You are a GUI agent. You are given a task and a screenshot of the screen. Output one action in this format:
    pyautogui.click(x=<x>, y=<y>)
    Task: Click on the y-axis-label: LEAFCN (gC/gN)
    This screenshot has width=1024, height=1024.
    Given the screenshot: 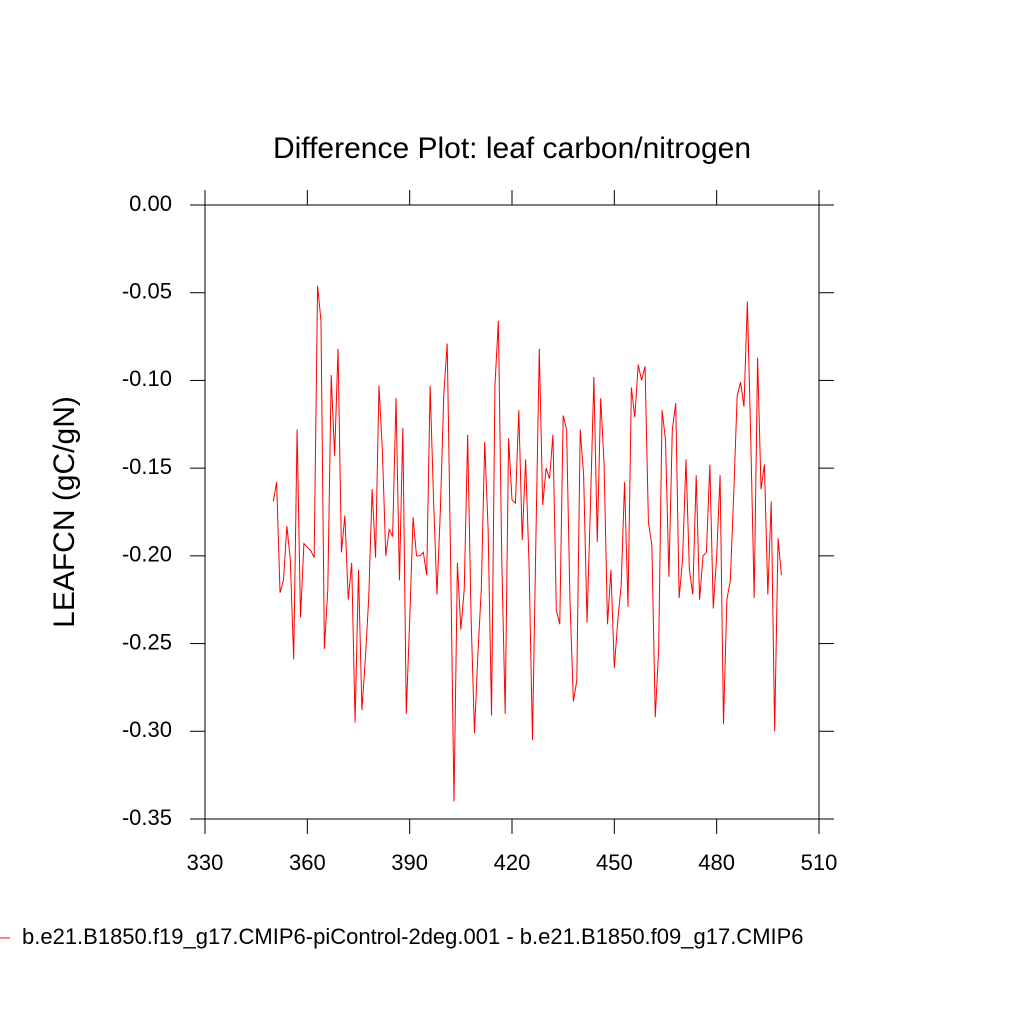 What is the action you would take?
    pyautogui.click(x=64, y=512)
    